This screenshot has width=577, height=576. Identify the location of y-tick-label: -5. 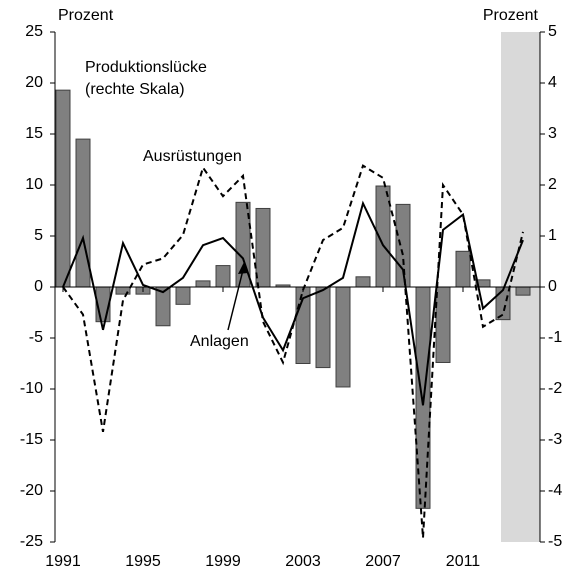
(36, 337).